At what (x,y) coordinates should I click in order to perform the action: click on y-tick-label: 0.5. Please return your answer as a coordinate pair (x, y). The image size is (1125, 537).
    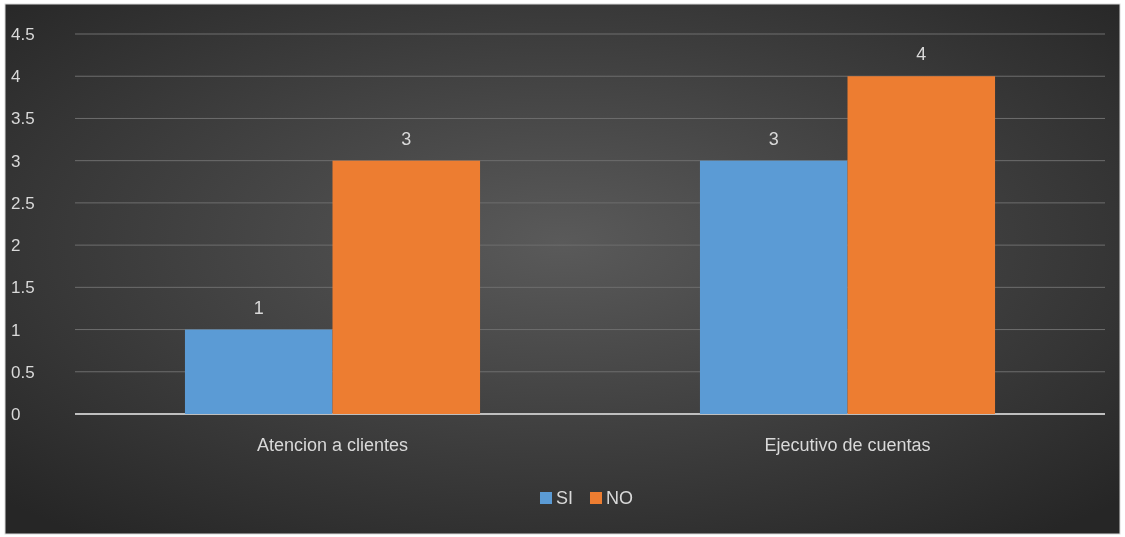
    Looking at the image, I should click on (23, 372).